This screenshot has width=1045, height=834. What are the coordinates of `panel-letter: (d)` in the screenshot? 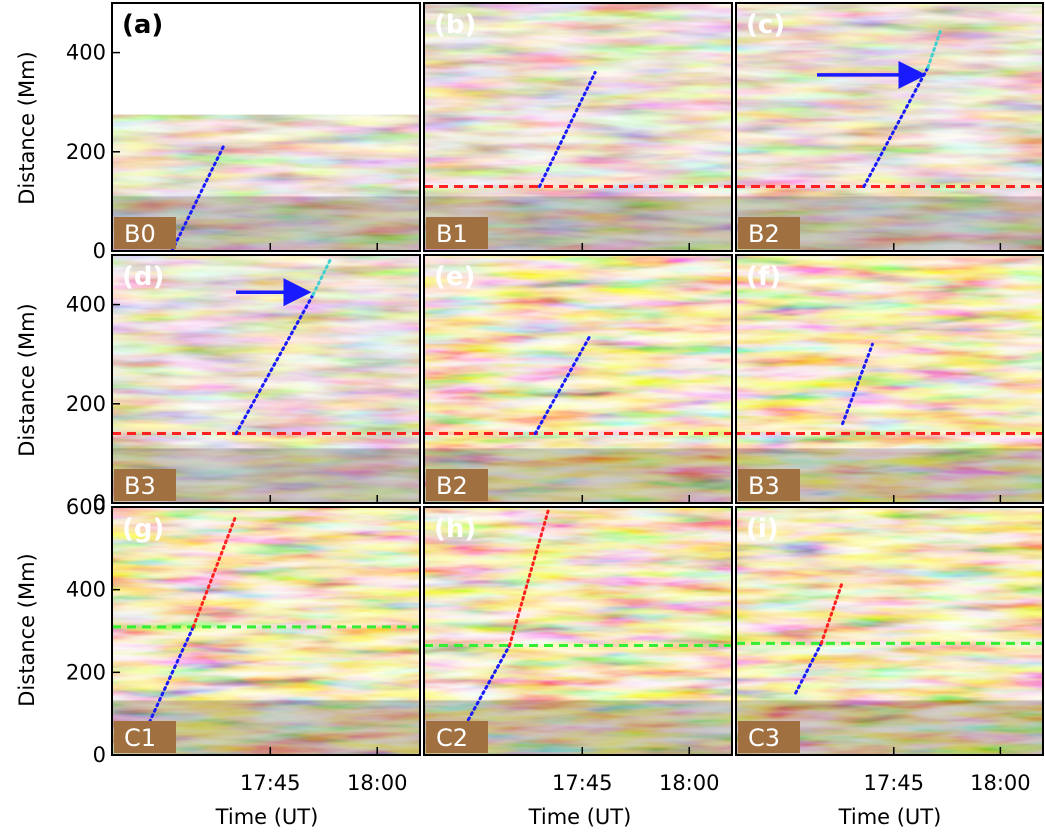 It's located at (143, 277).